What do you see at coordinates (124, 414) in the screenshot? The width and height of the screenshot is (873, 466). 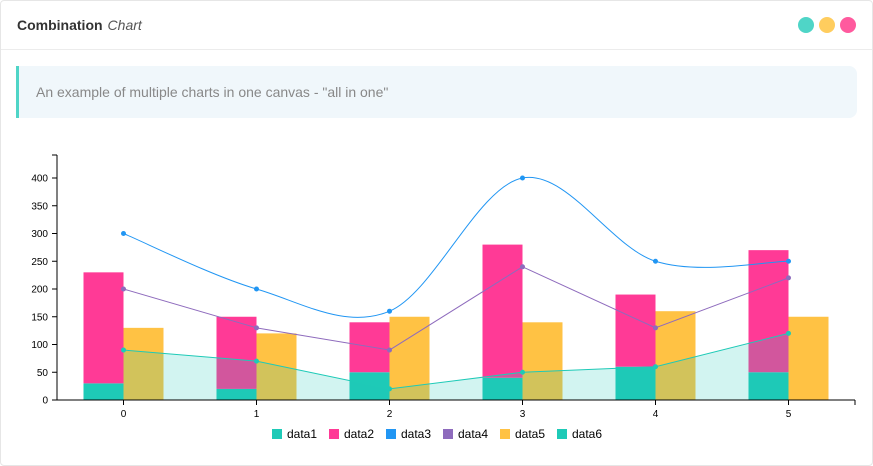 I see `x-tick-label: 0` at bounding box center [124, 414].